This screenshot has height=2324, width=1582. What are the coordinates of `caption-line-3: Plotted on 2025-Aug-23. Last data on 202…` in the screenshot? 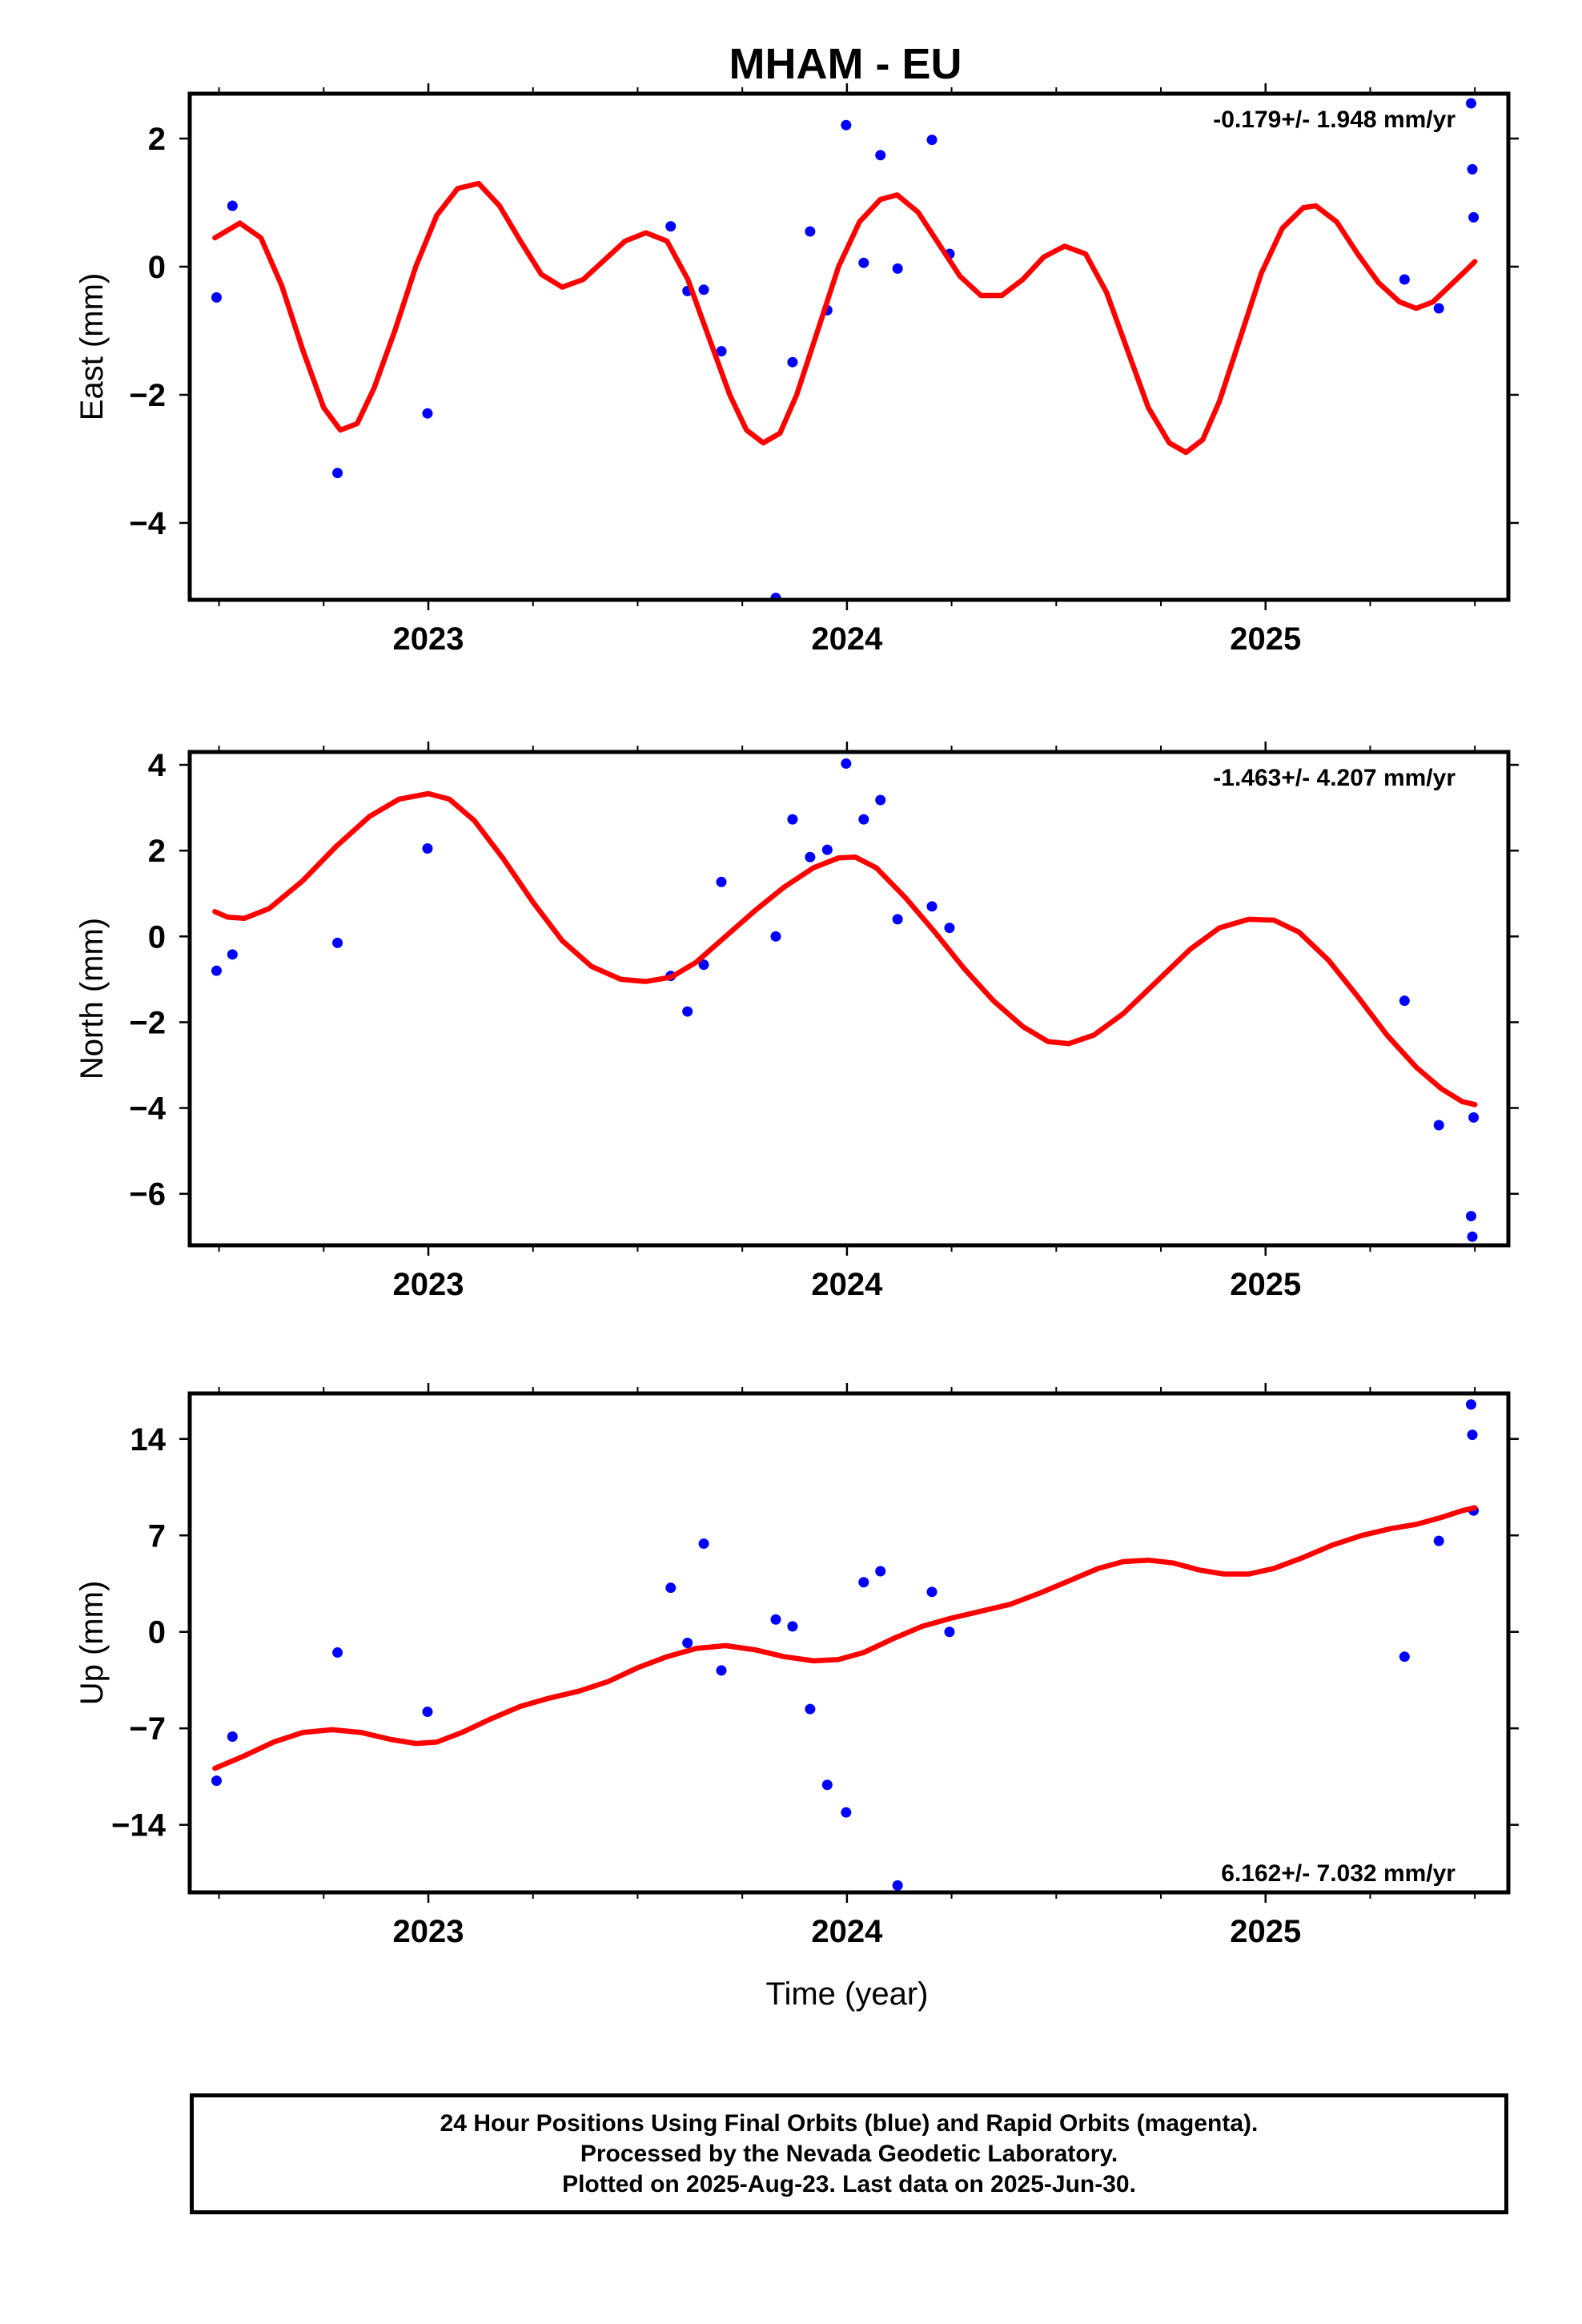 It's located at (849, 2183).